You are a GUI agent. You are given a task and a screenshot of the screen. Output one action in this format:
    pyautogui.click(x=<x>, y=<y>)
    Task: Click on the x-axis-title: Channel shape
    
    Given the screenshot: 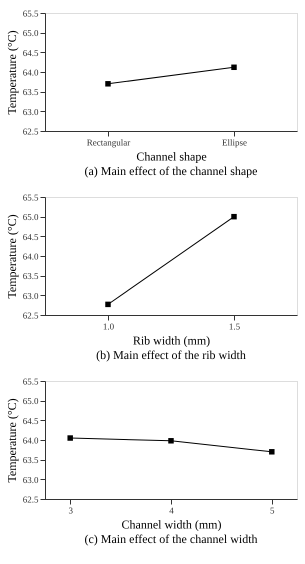 What is the action you would take?
    pyautogui.click(x=171, y=157)
    